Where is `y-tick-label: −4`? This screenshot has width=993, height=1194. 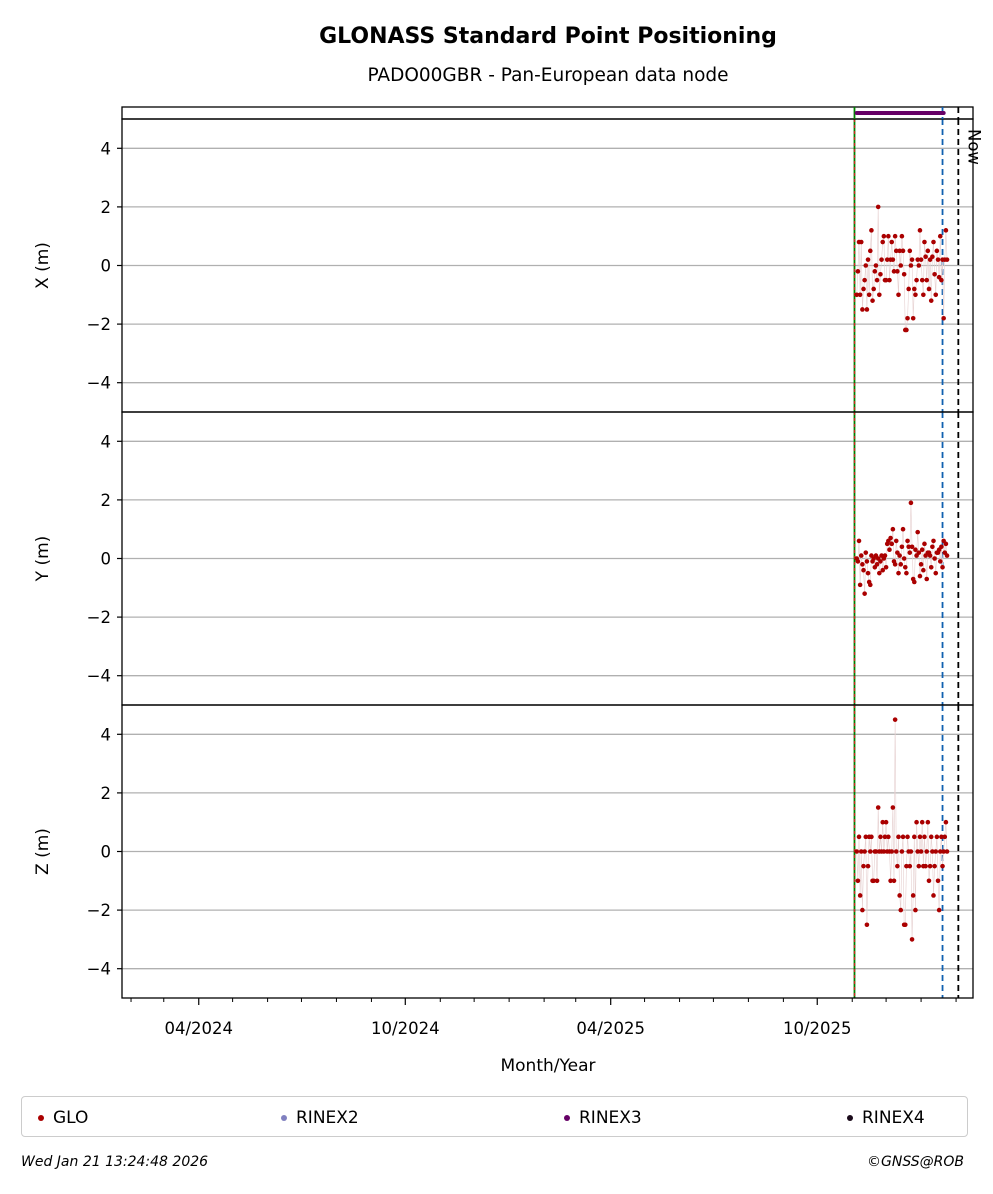
y-tick-label: −4 is located at coordinates (99, 383).